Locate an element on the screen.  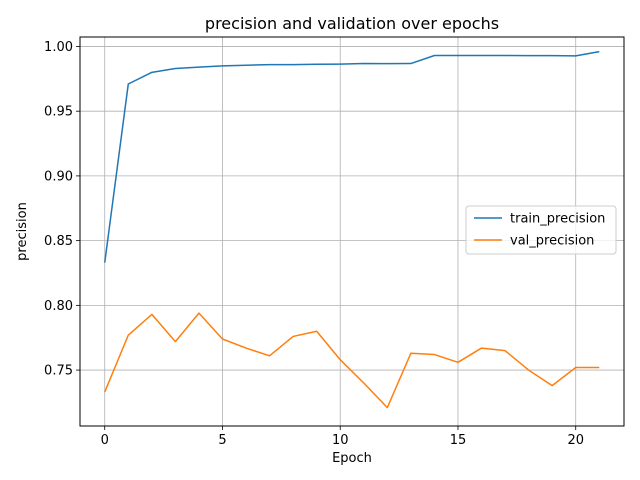
x-tick-label: 20 is located at coordinates (575, 440).